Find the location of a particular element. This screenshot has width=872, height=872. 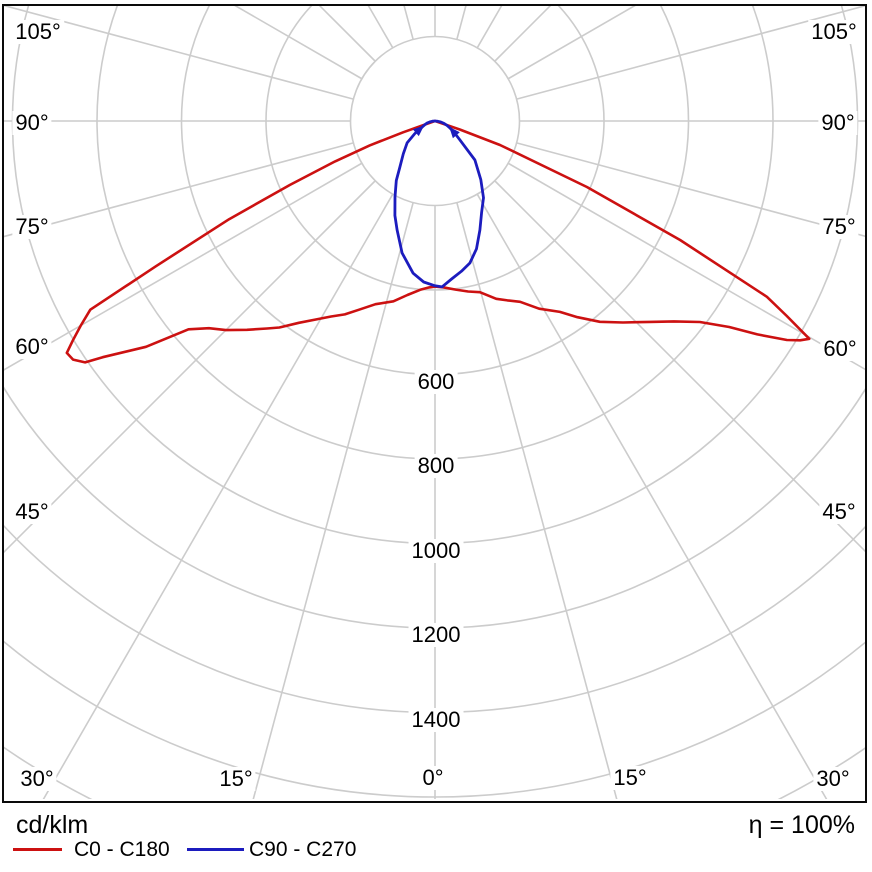

curve-c90-c270 is located at coordinates (439, 204).